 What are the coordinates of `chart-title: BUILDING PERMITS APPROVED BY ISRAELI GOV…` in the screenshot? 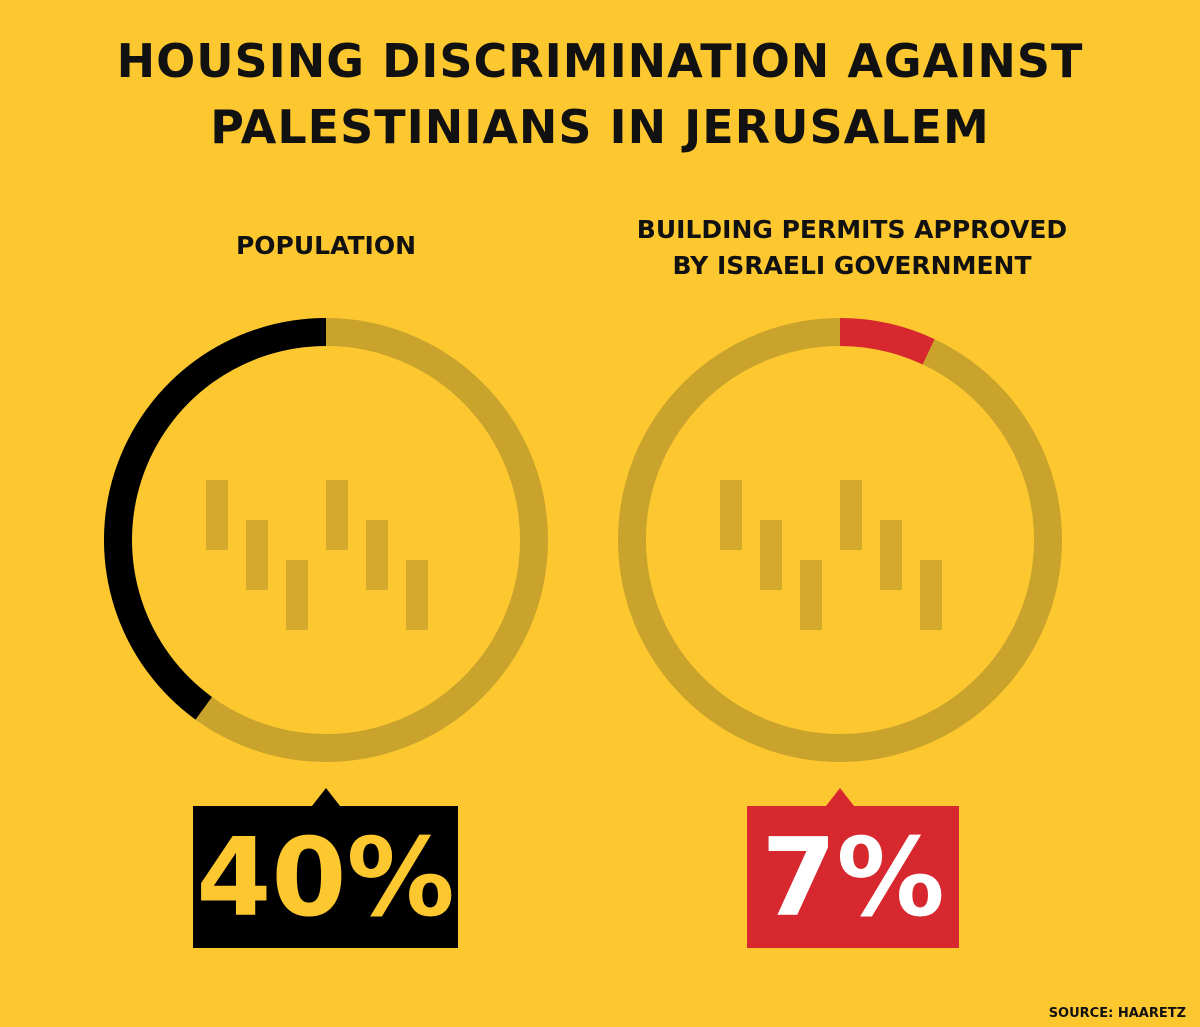 It's located at (852, 247).